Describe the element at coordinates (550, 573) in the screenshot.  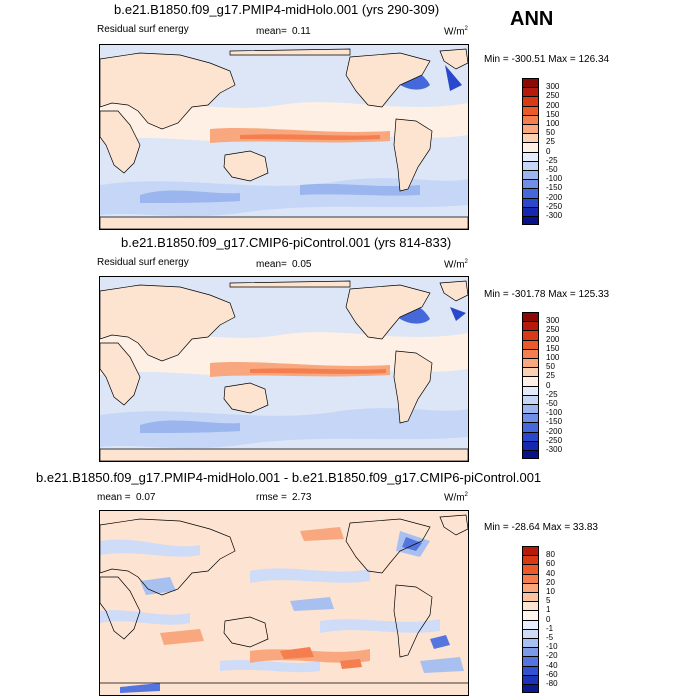
I see `colorbar-tick-label: 40` at that location.